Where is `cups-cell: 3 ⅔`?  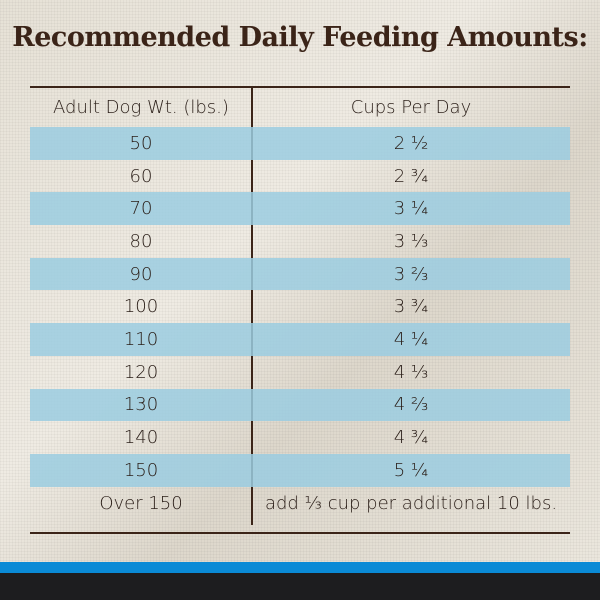 cups-cell: 3 ⅔ is located at coordinates (411, 274).